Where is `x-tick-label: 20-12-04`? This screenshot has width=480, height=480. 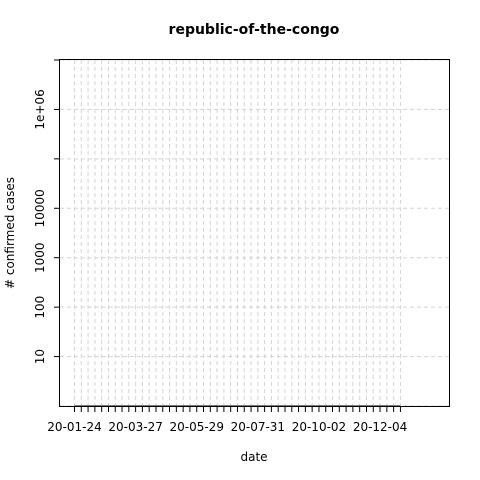 x-tick-label: 20-12-04 is located at coordinates (380, 427).